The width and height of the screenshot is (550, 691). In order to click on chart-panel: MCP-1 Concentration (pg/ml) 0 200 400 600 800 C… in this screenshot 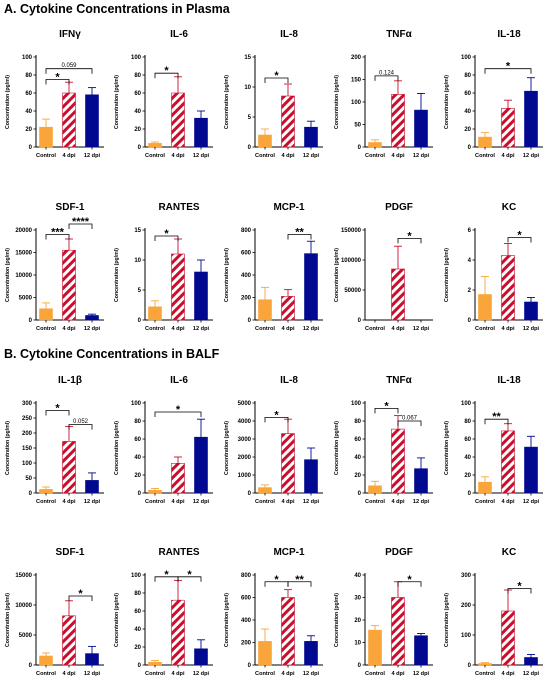, I will do `click(273, 608)`.